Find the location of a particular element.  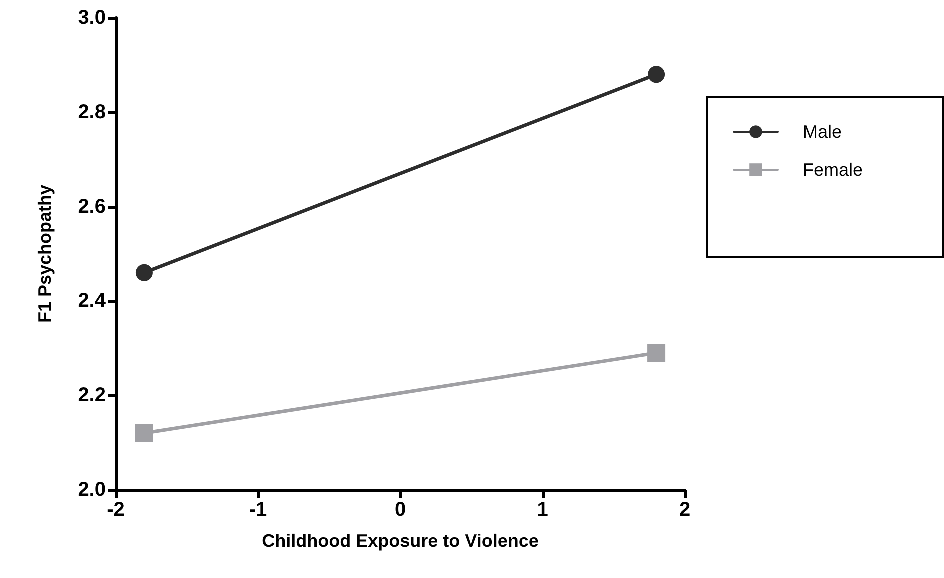

legend-label: Male is located at coordinates (822, 132).